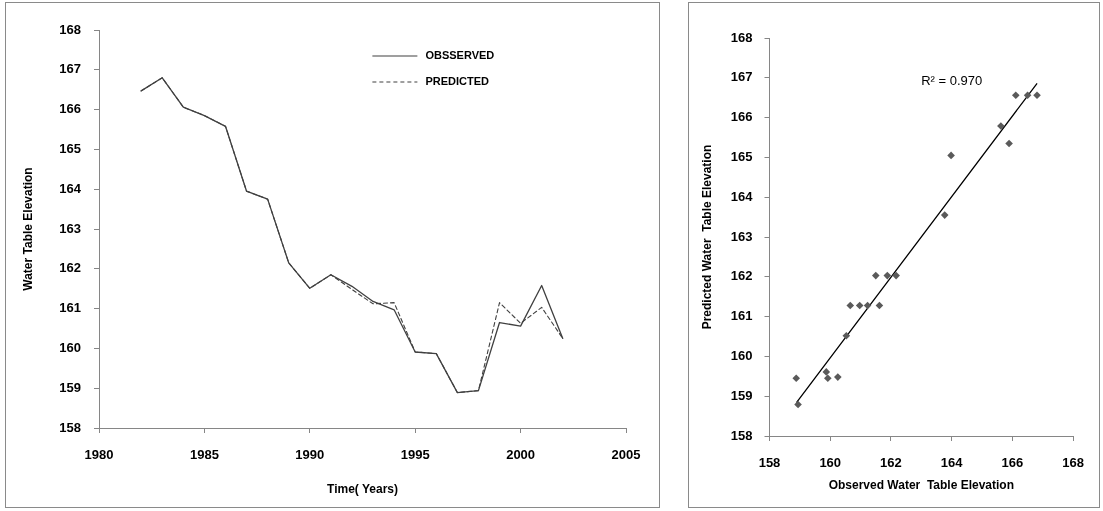  I want to click on annotation: R² = 0.970, so click(952, 81).